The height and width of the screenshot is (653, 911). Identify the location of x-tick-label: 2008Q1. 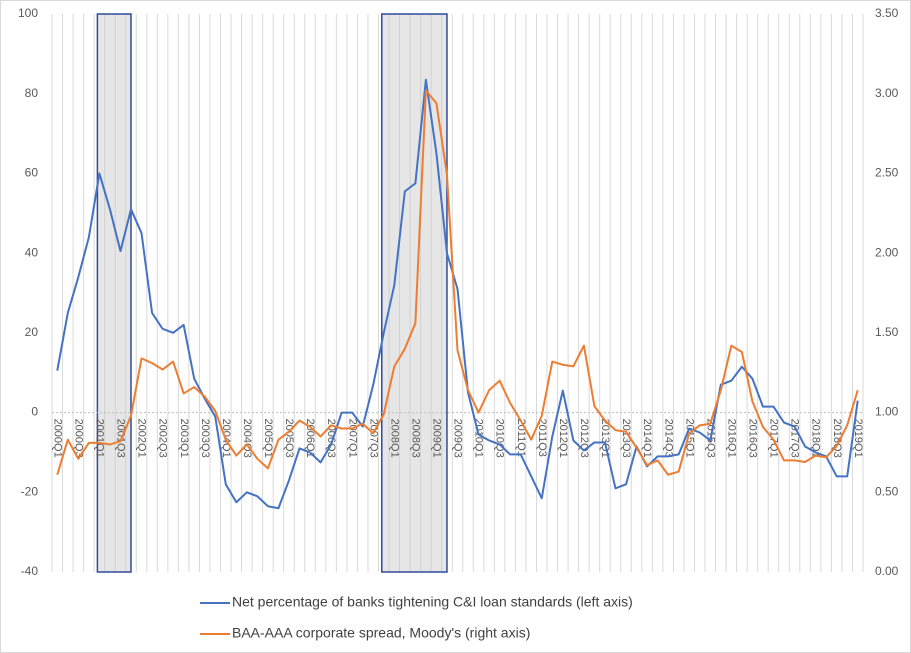
(394, 438).